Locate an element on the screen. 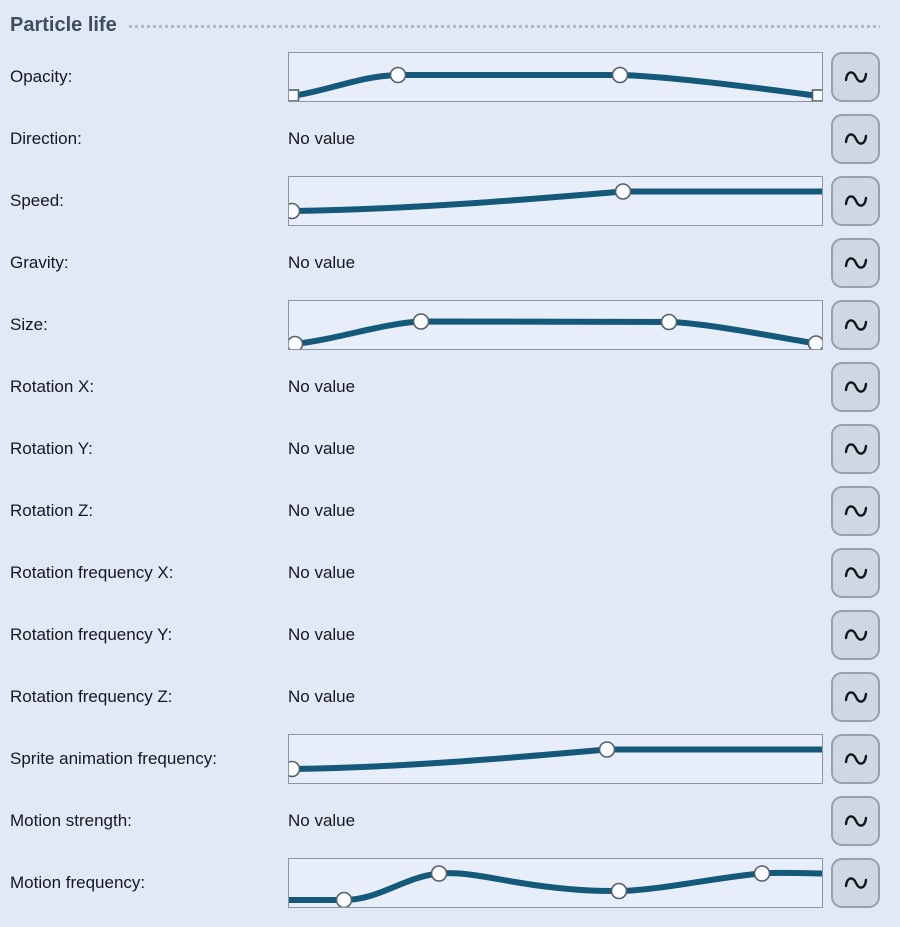 The width and height of the screenshot is (900, 927). curve-preview-size is located at coordinates (555, 325).